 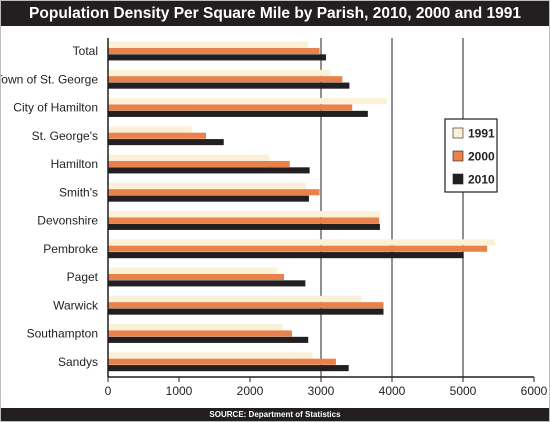 I want to click on x-tick-label: 3000, so click(x=321, y=391).